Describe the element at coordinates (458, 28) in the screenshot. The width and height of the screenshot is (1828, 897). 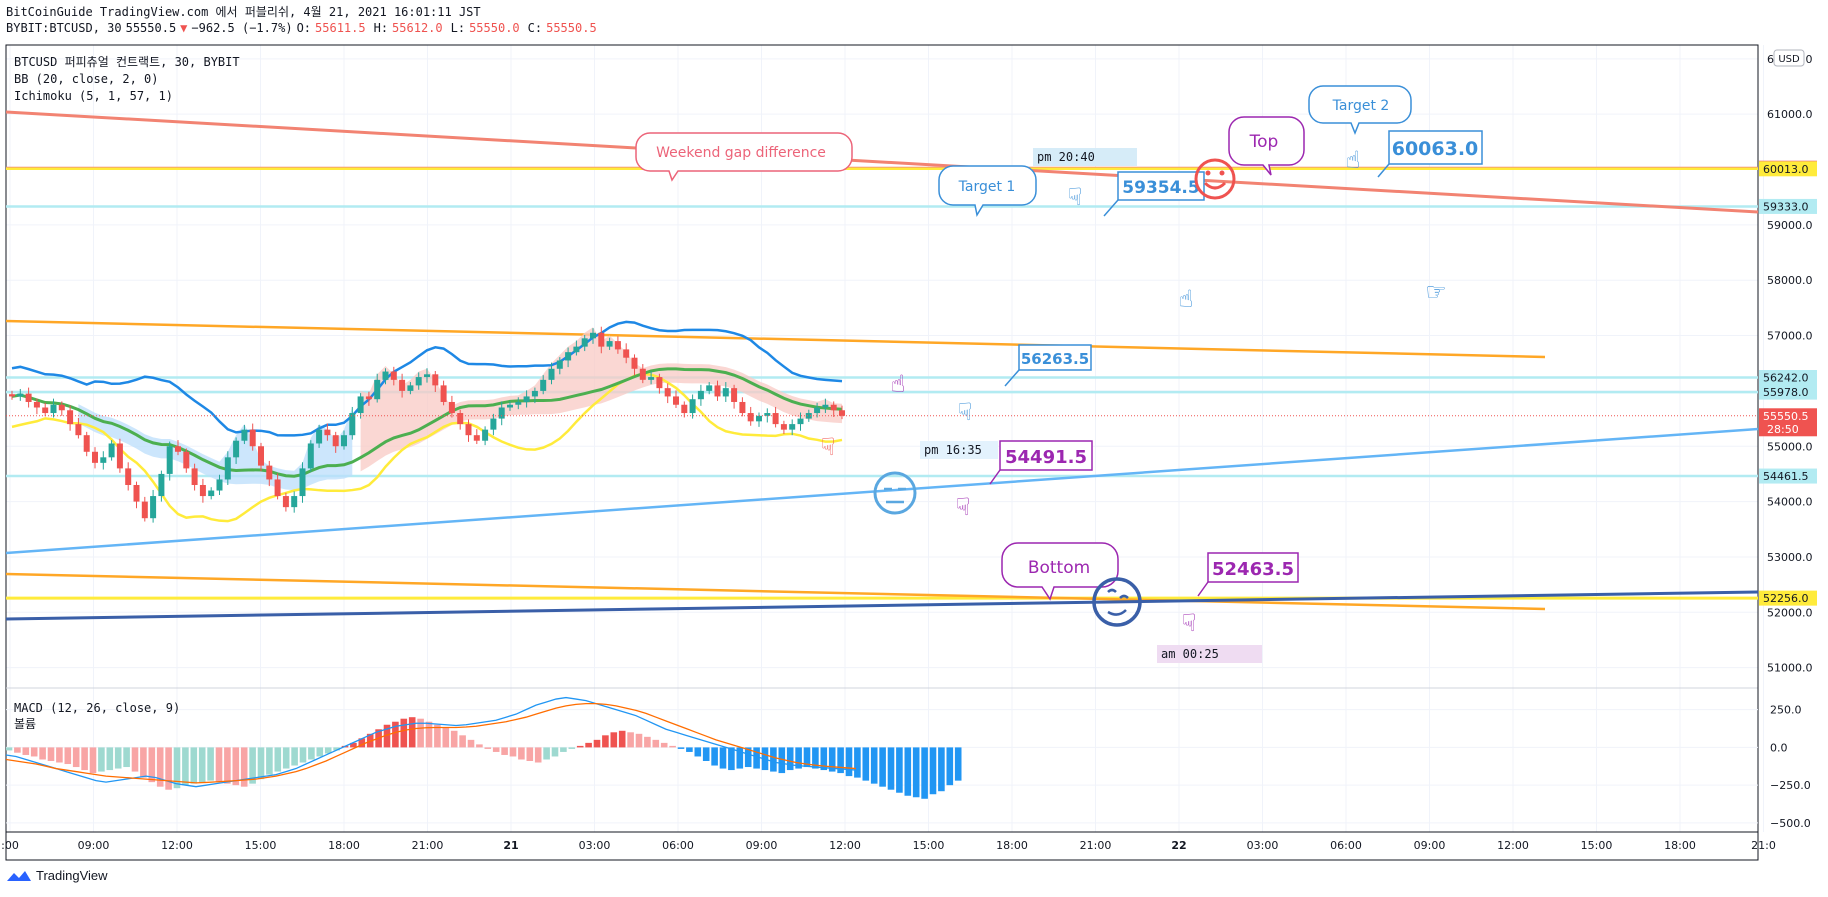
I see `low-label: L:` at that location.